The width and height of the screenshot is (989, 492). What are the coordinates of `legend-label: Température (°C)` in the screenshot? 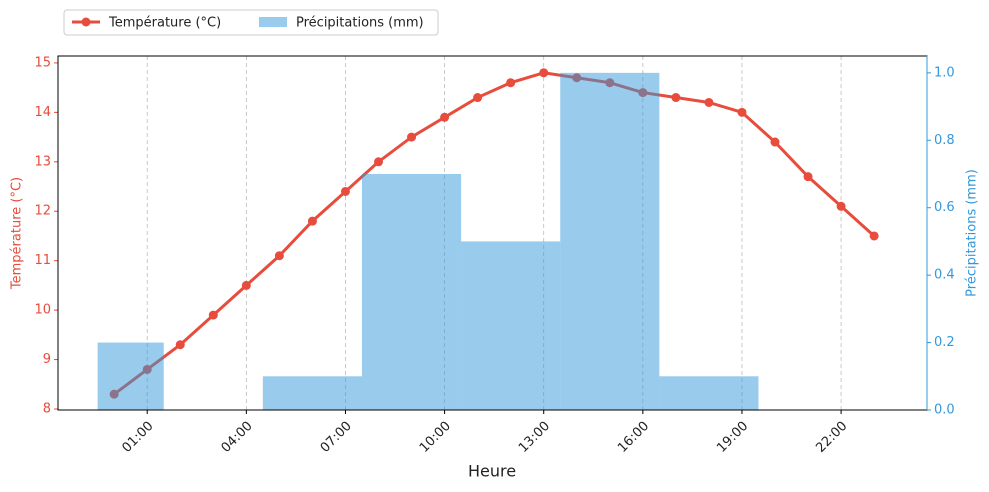 It's located at (164, 23).